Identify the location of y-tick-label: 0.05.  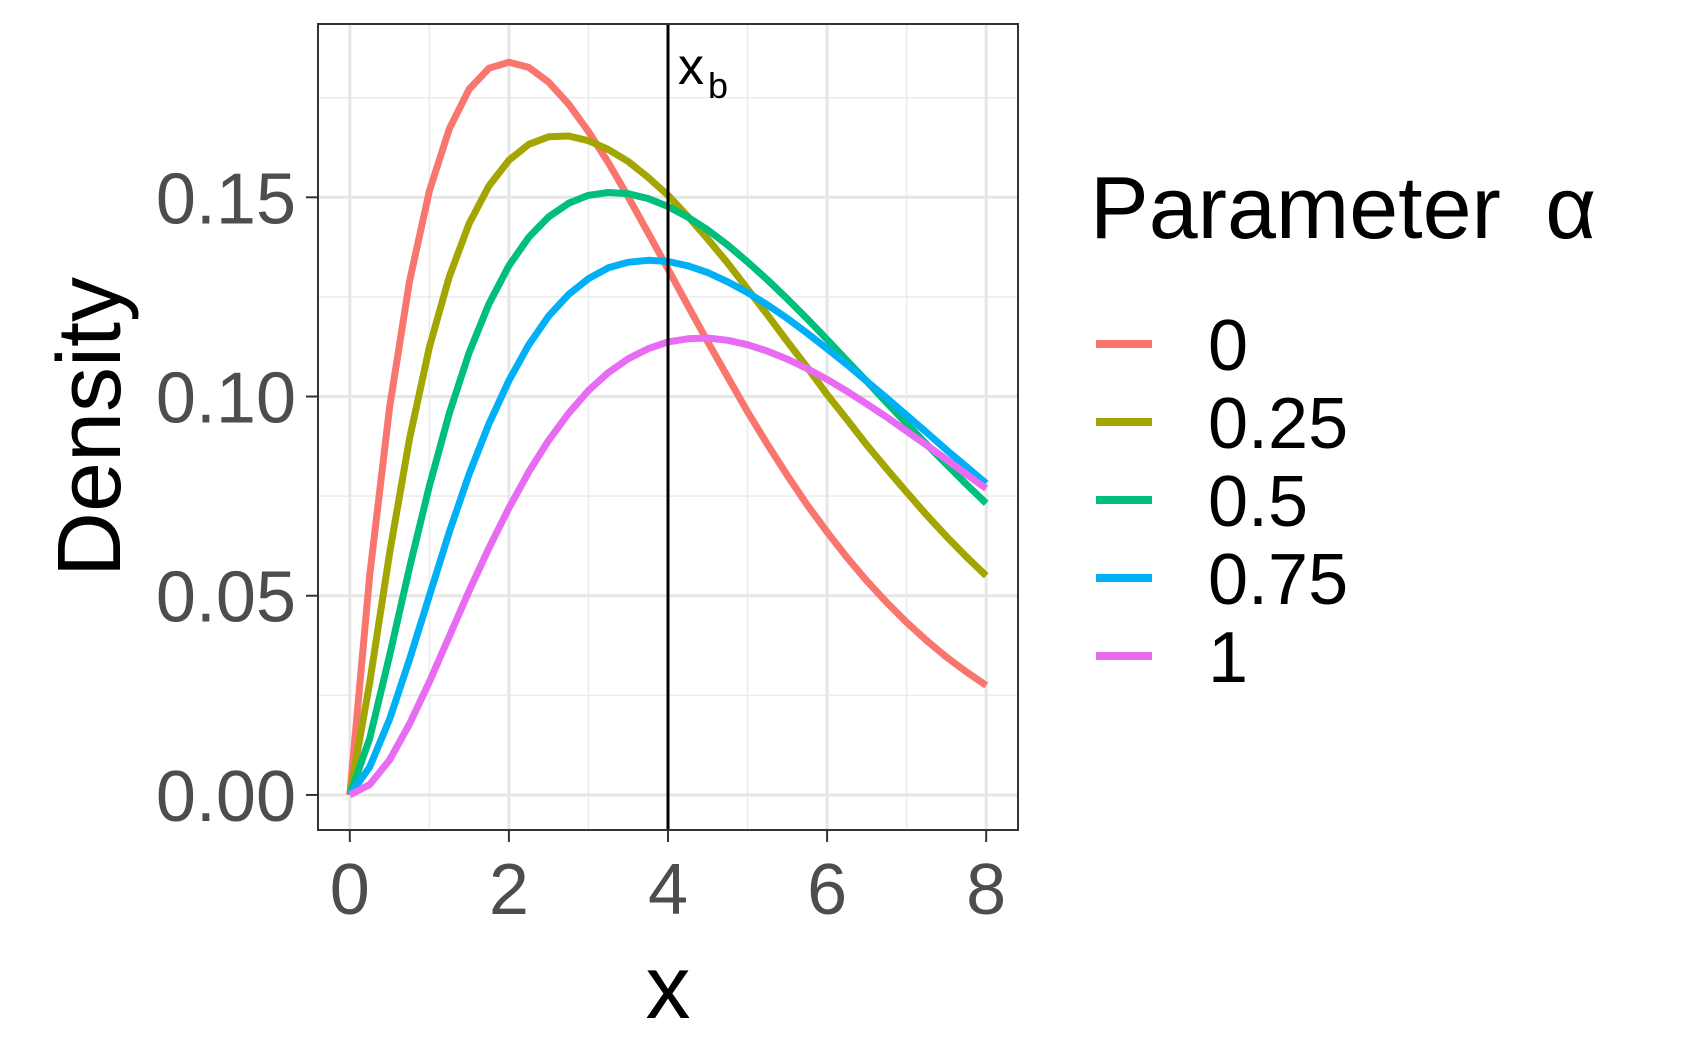
(226, 598).